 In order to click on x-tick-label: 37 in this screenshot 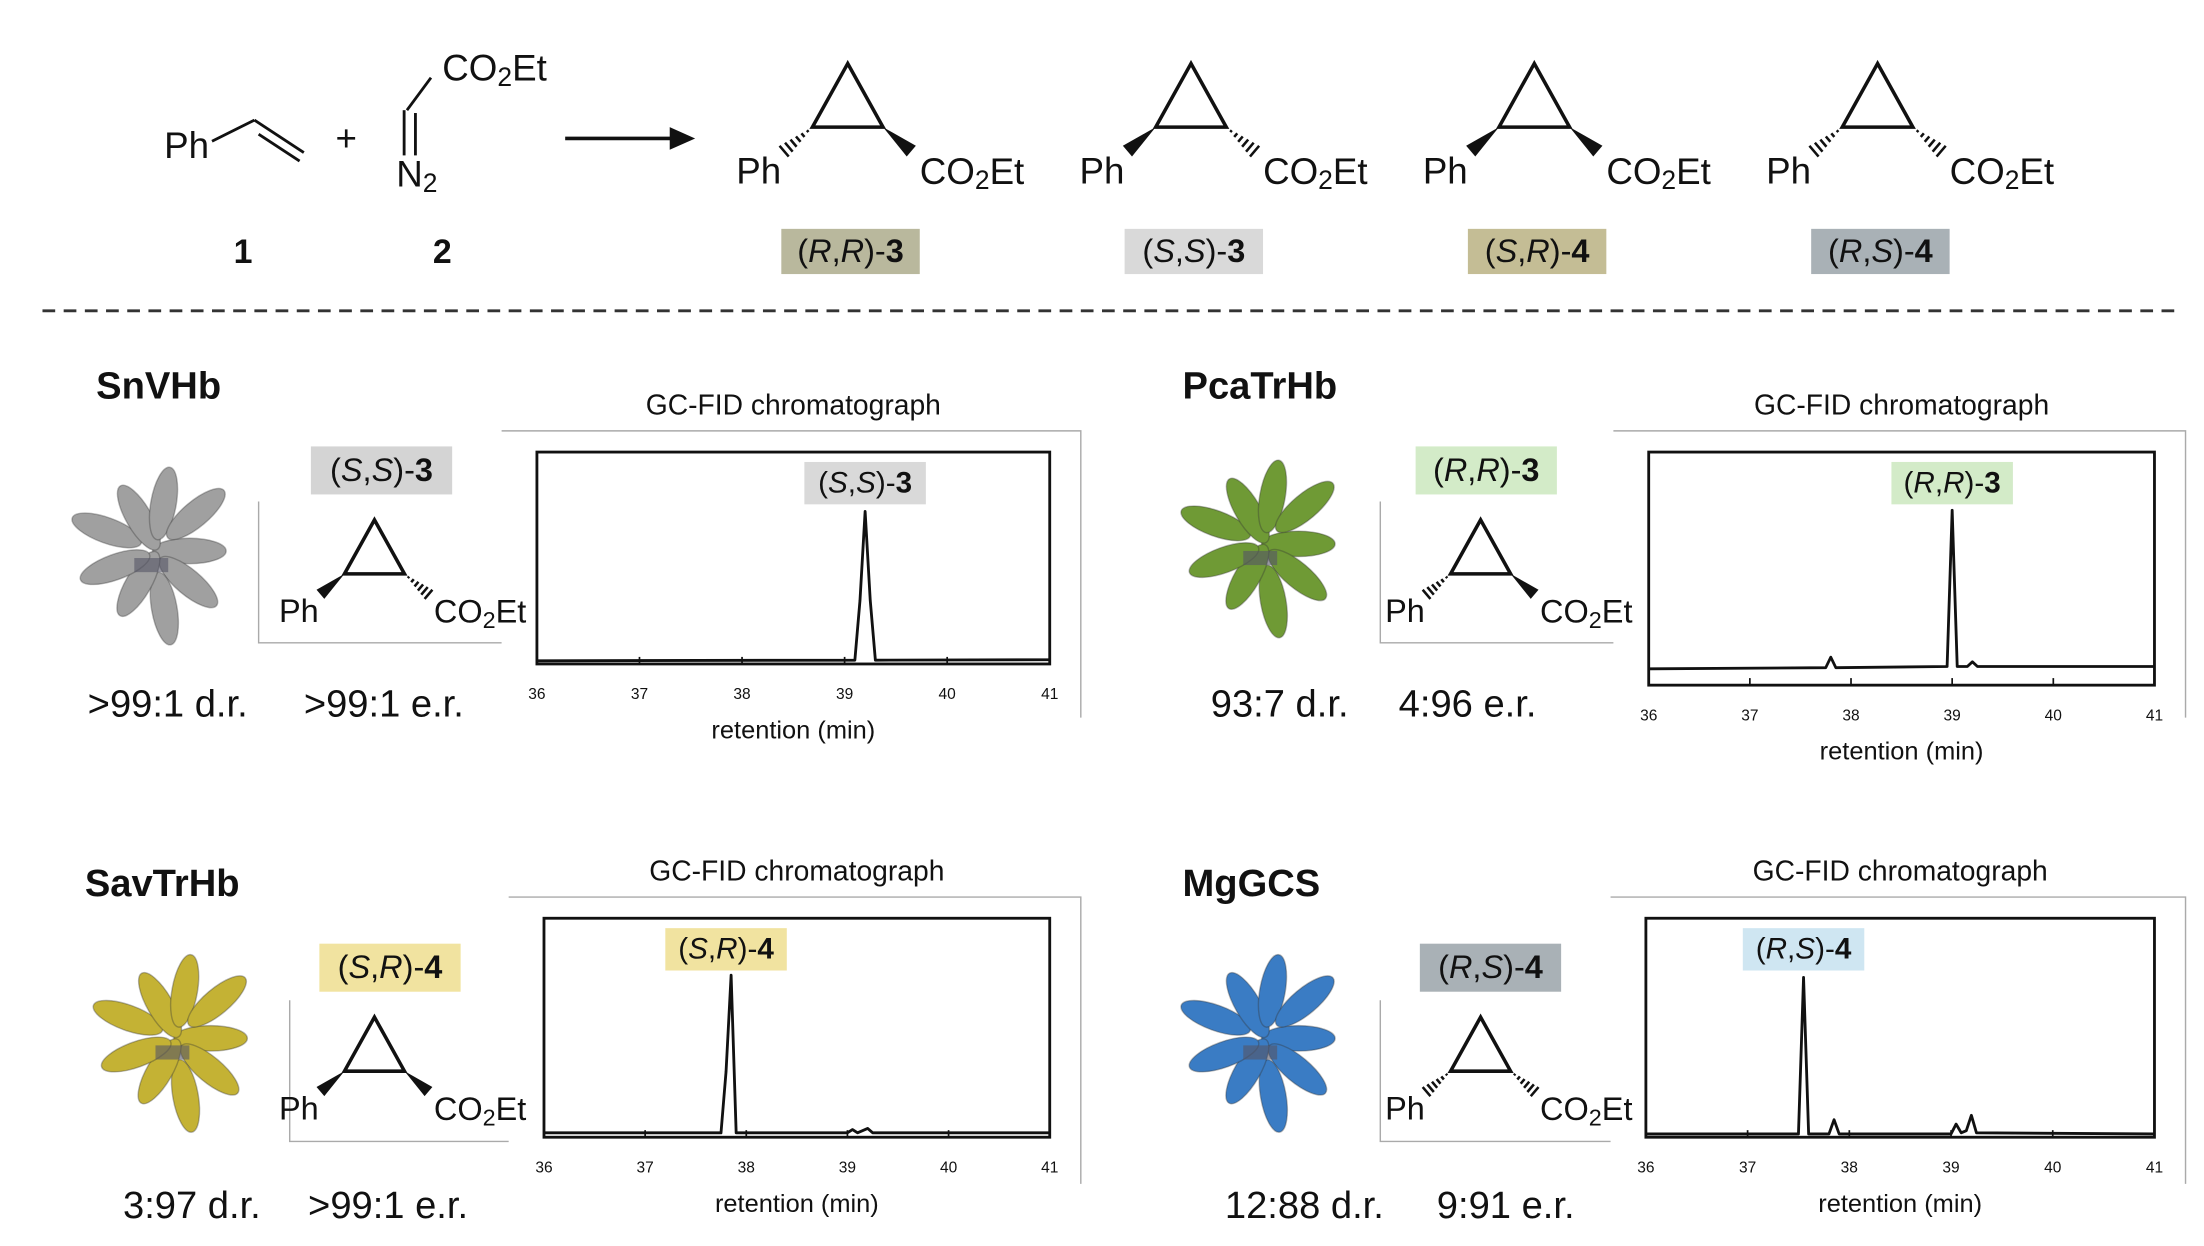, I will do `click(639, 694)`.